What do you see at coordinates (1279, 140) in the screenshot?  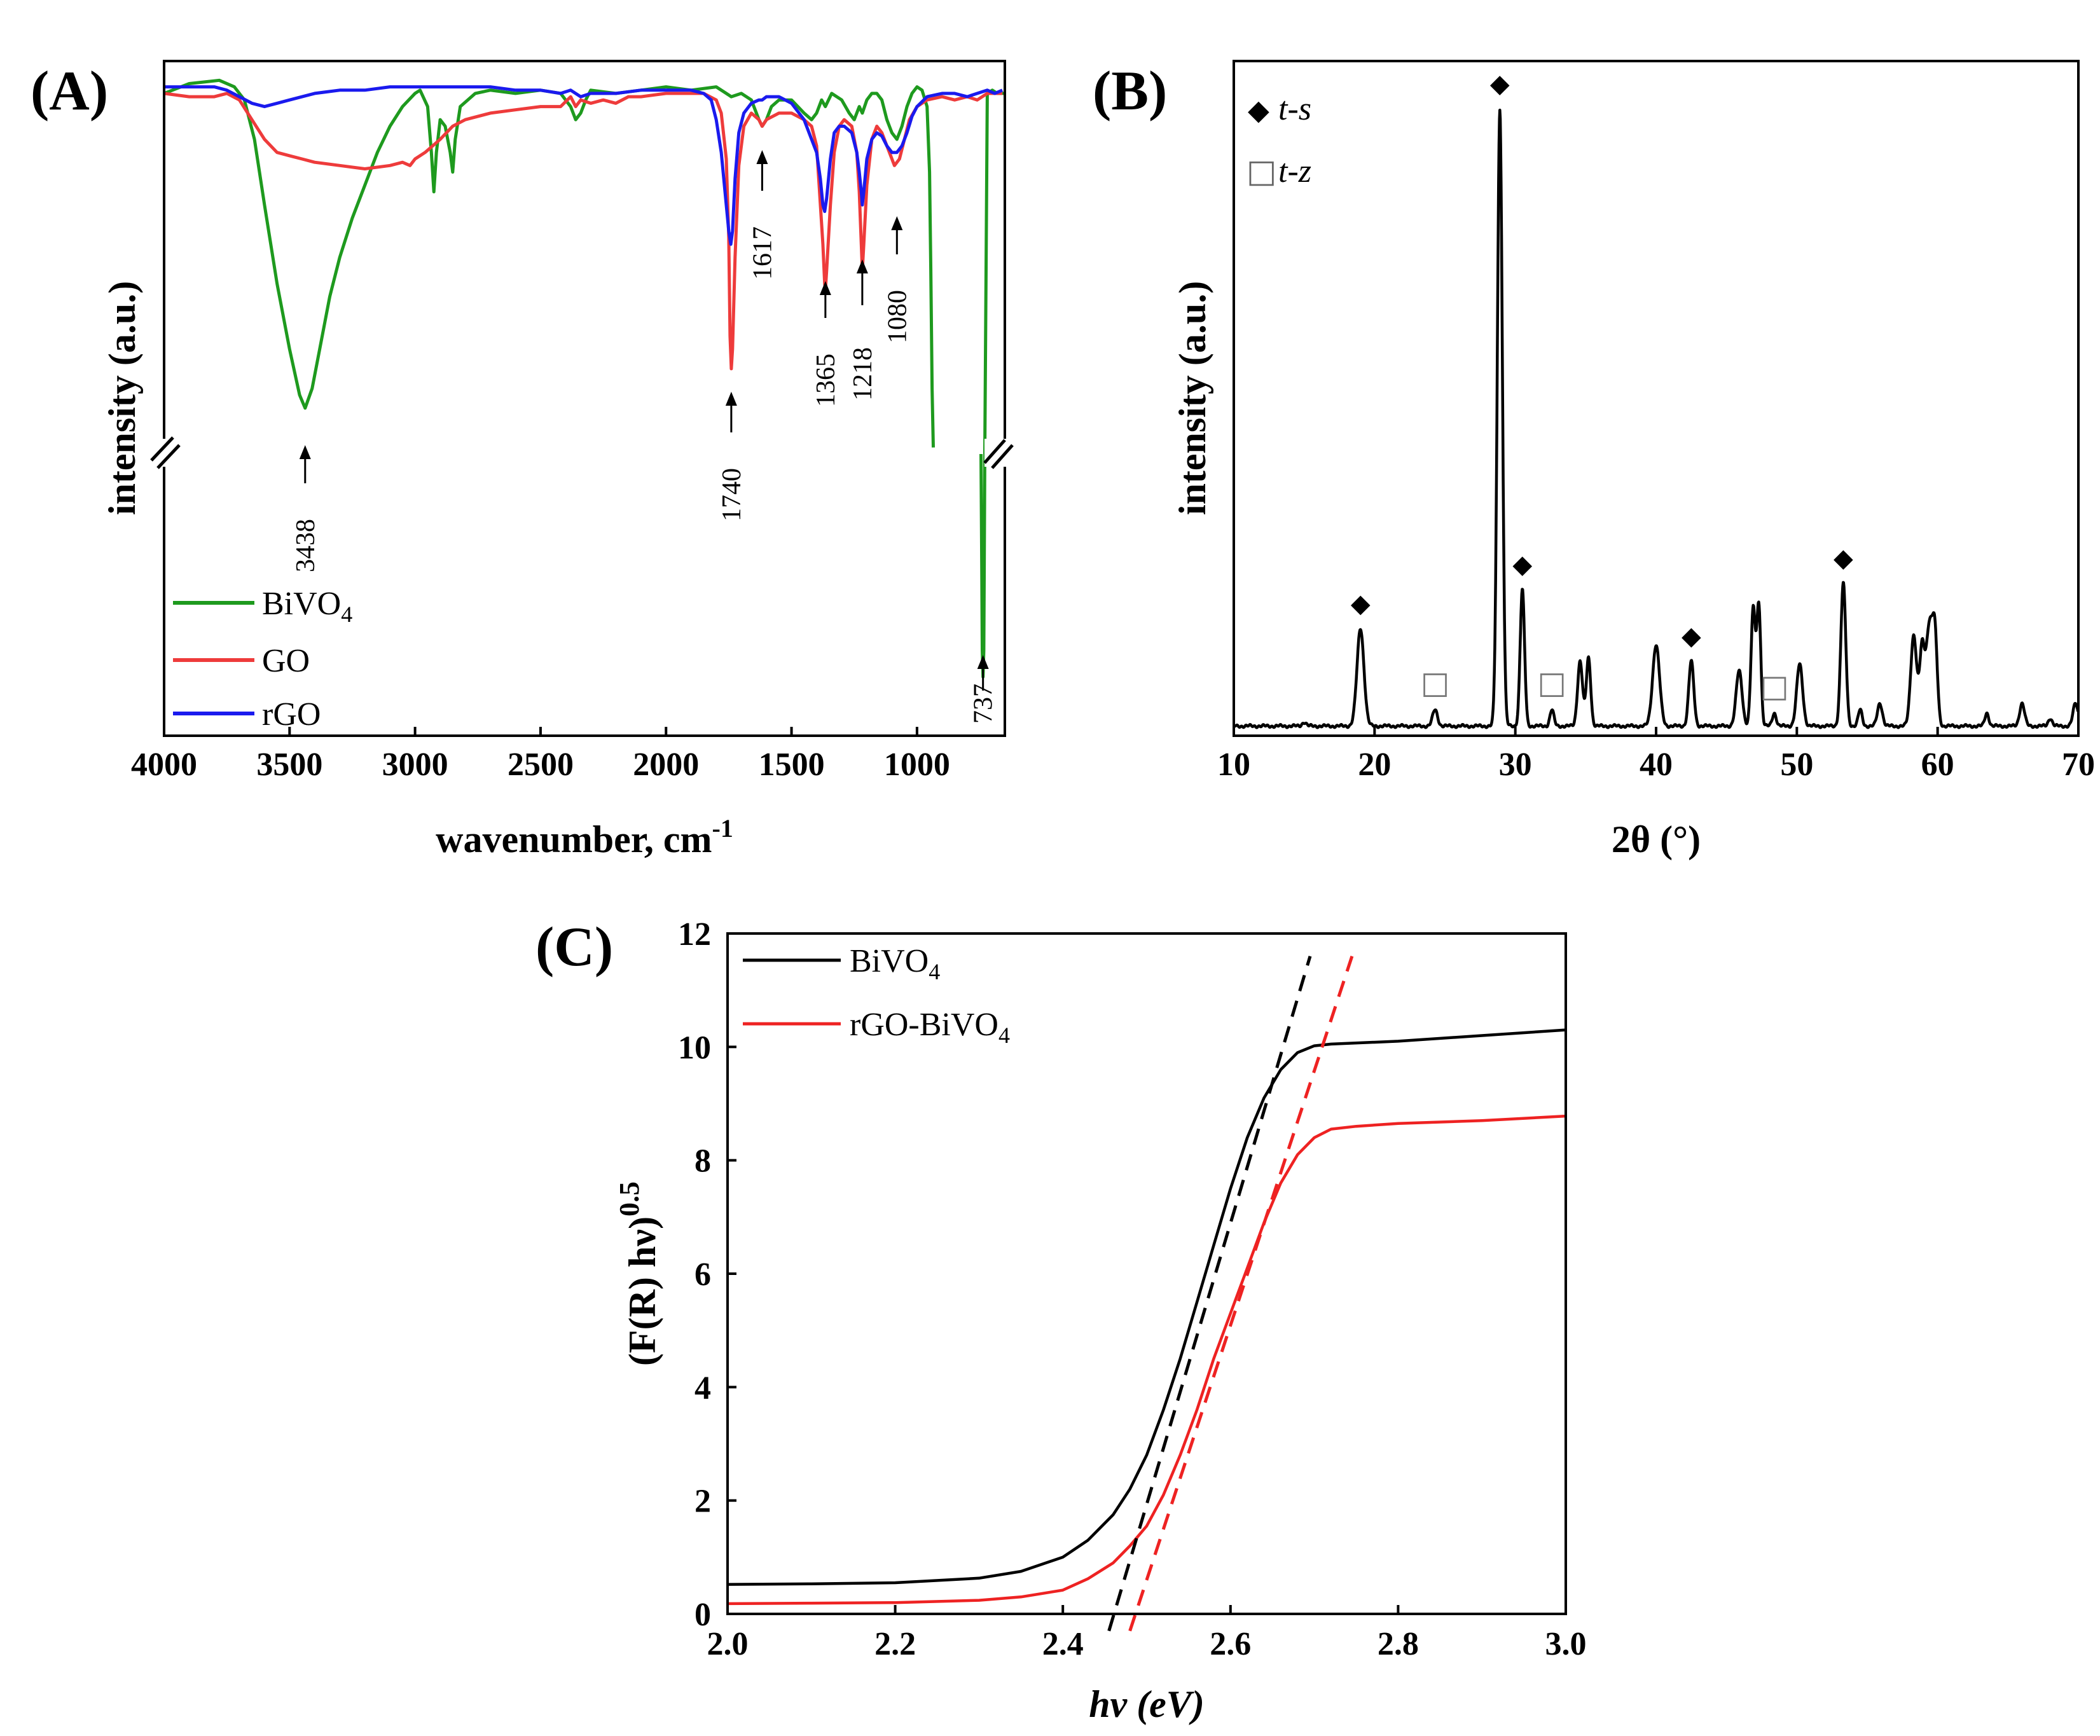 I see `panel-b-legend: ◆ t-s □ t-z` at bounding box center [1279, 140].